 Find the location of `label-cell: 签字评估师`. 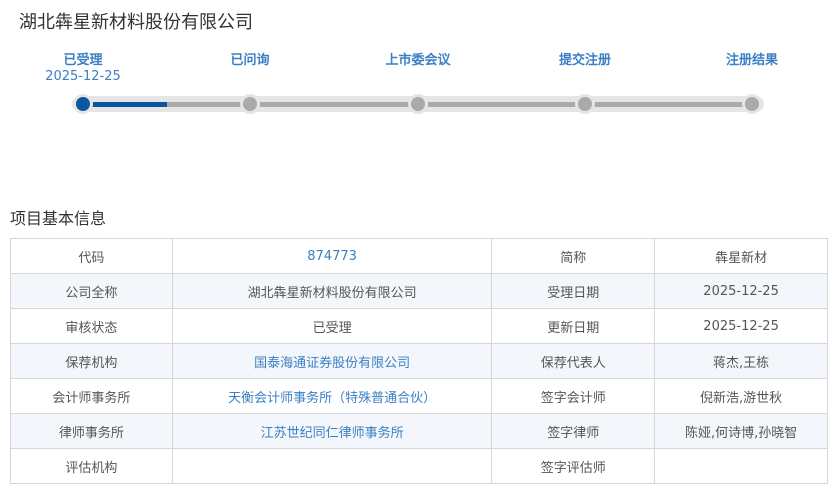

label-cell: 签字评估师 is located at coordinates (573, 466).